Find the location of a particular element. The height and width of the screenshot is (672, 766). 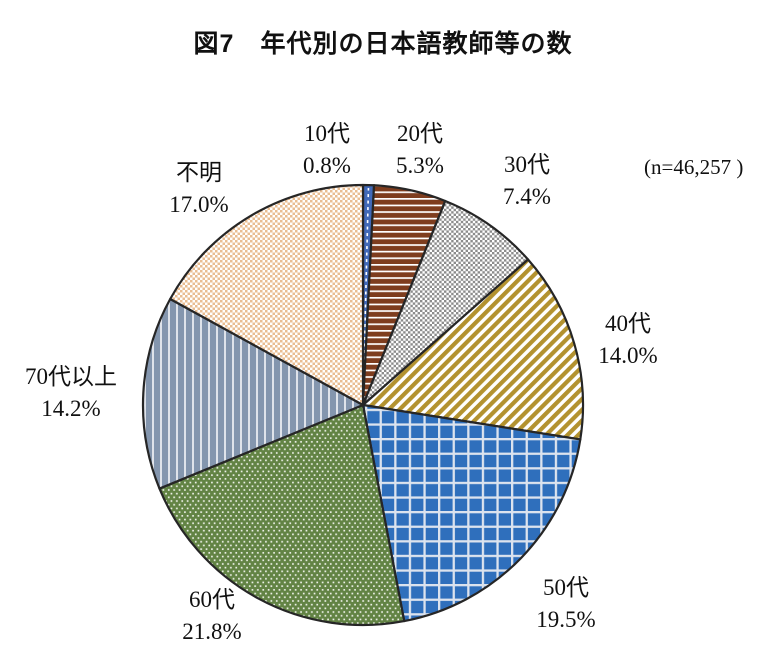

sample-size-label: (n=46,257 ) is located at coordinates (694, 167).